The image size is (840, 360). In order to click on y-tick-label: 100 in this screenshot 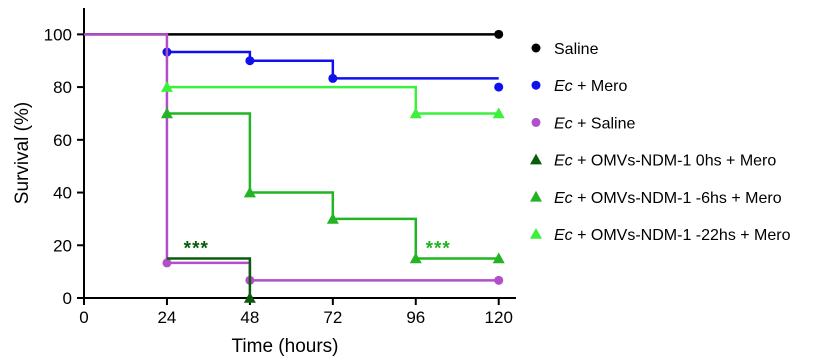, I will do `click(58, 34)`.